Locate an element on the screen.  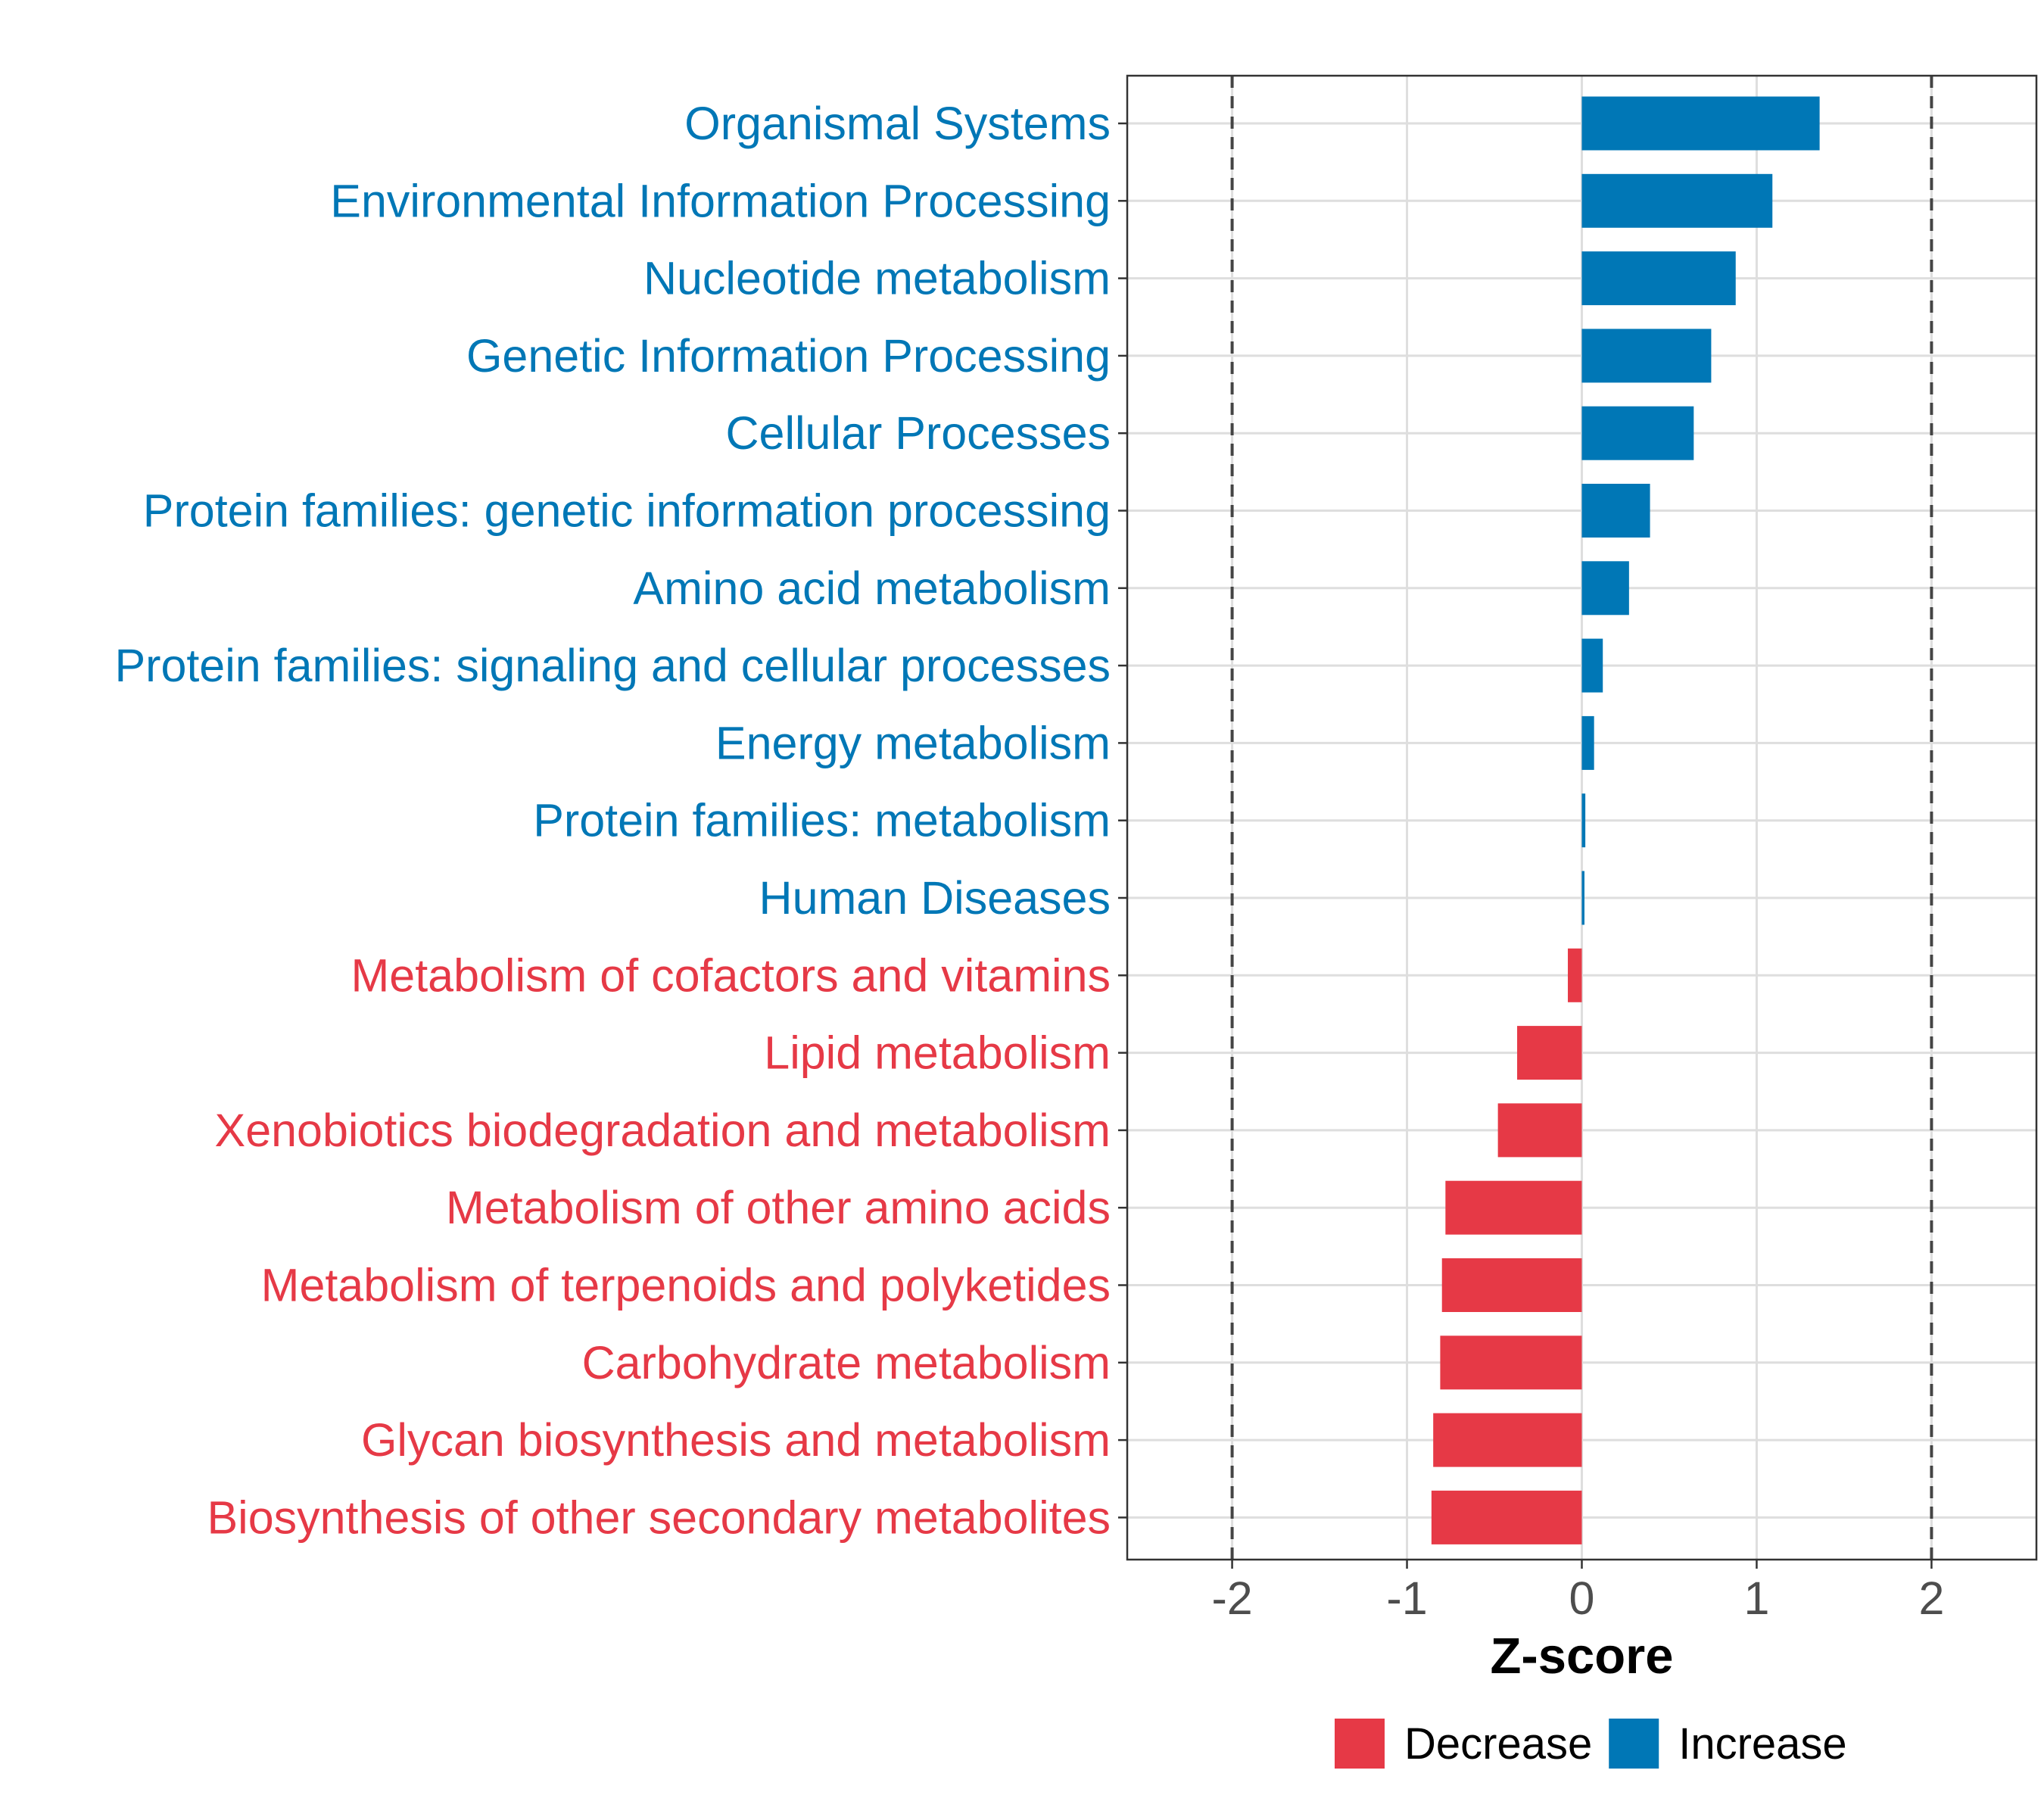
category-label: Nucleotide metabolism is located at coordinates (877, 278).